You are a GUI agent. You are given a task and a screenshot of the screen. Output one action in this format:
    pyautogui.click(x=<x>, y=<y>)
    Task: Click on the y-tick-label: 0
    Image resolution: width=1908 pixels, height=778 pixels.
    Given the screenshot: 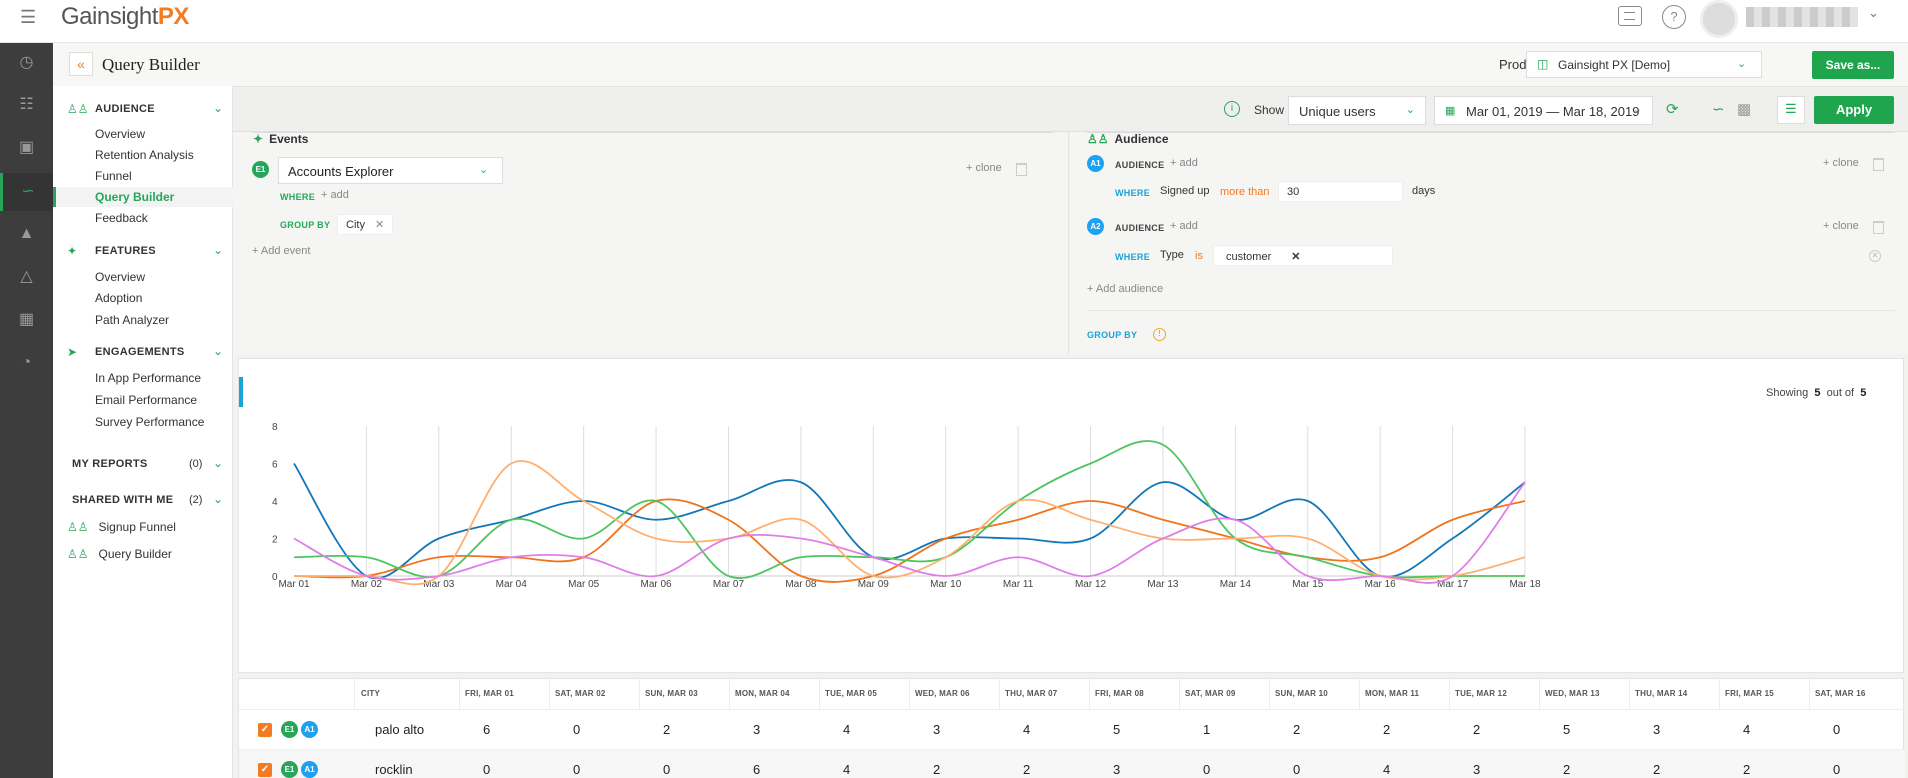 What is the action you would take?
    pyautogui.click(x=275, y=577)
    